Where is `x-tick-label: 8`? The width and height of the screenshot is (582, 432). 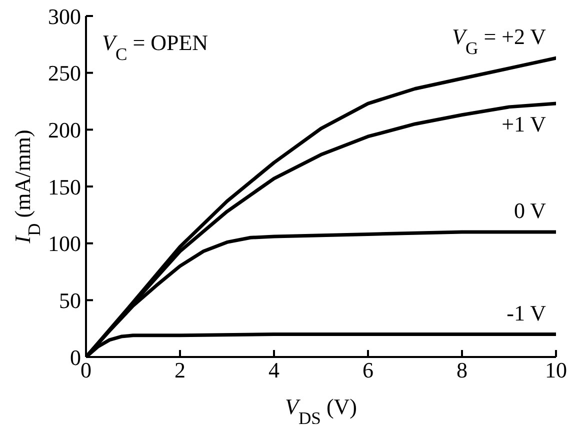 x-tick-label: 8 is located at coordinates (462, 370).